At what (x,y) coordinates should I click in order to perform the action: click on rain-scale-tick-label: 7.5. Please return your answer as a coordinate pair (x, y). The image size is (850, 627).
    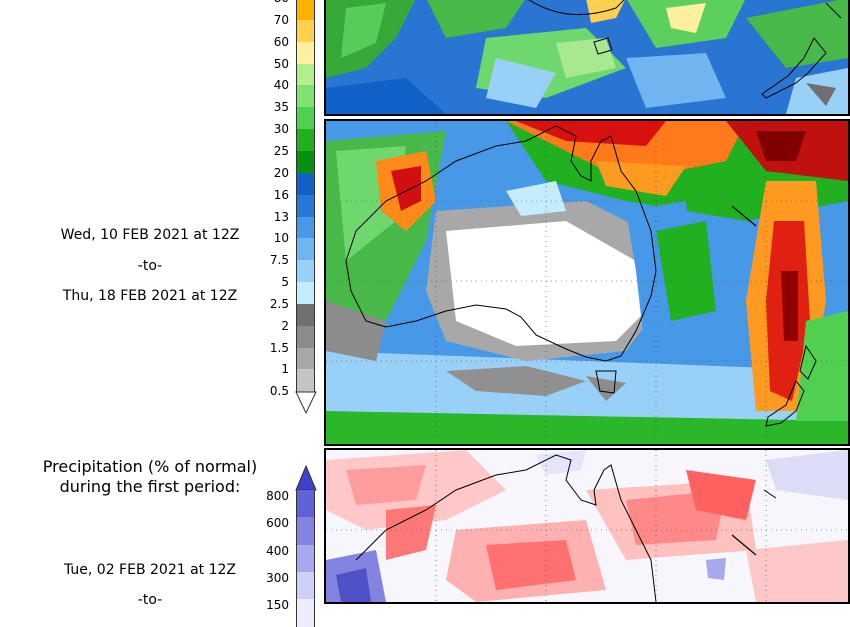
    Looking at the image, I should click on (279, 260).